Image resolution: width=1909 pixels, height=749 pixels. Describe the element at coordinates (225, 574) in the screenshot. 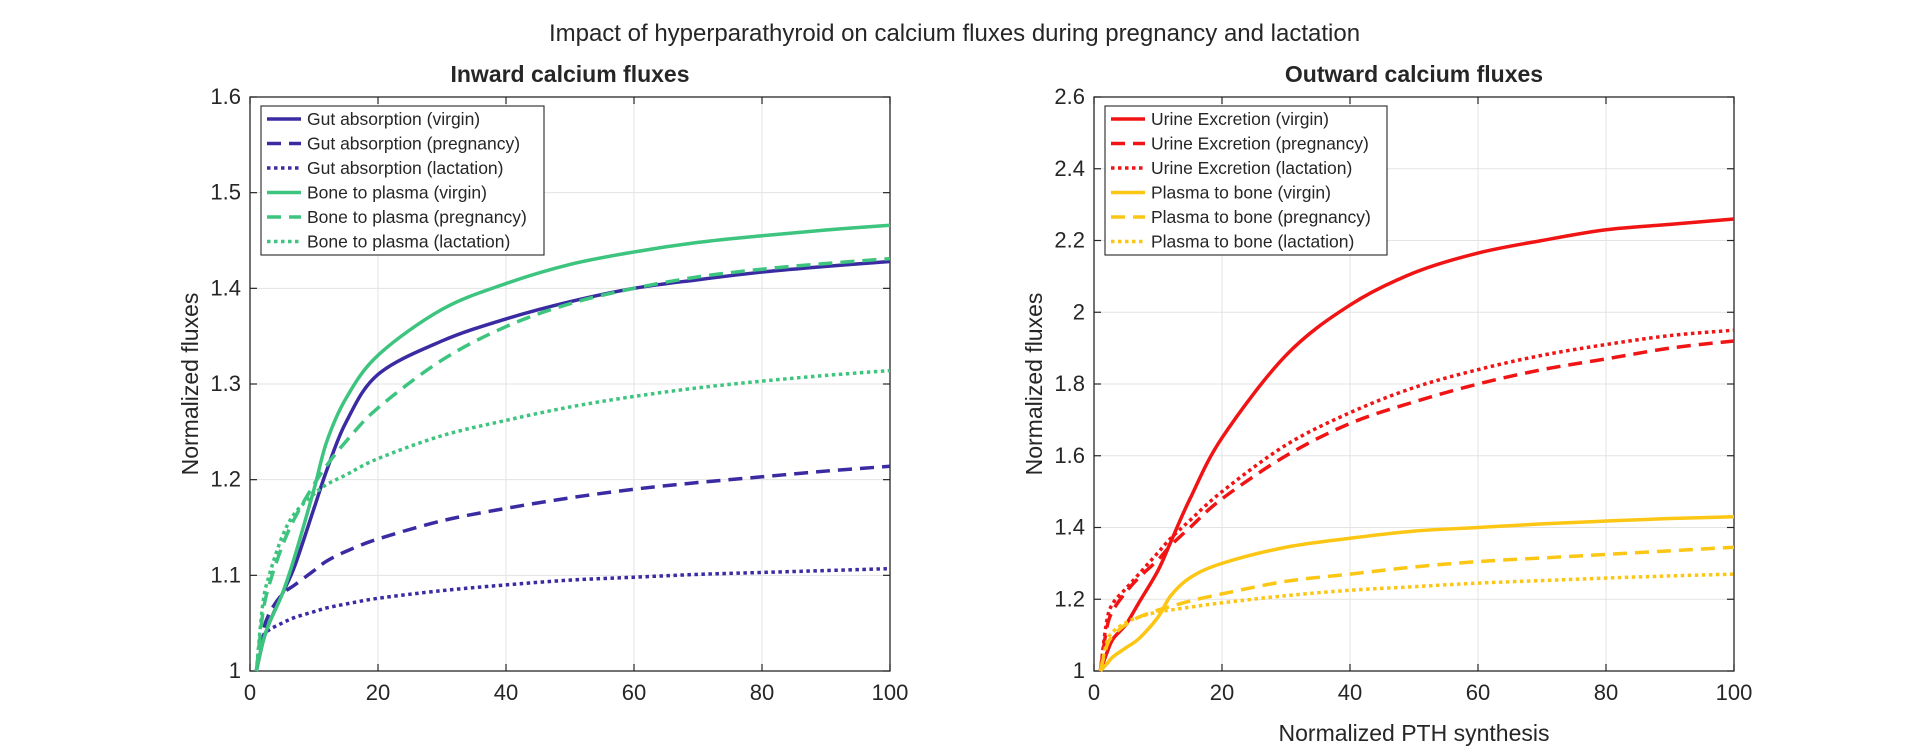

I see `y-tick-label: 1.1` at that location.